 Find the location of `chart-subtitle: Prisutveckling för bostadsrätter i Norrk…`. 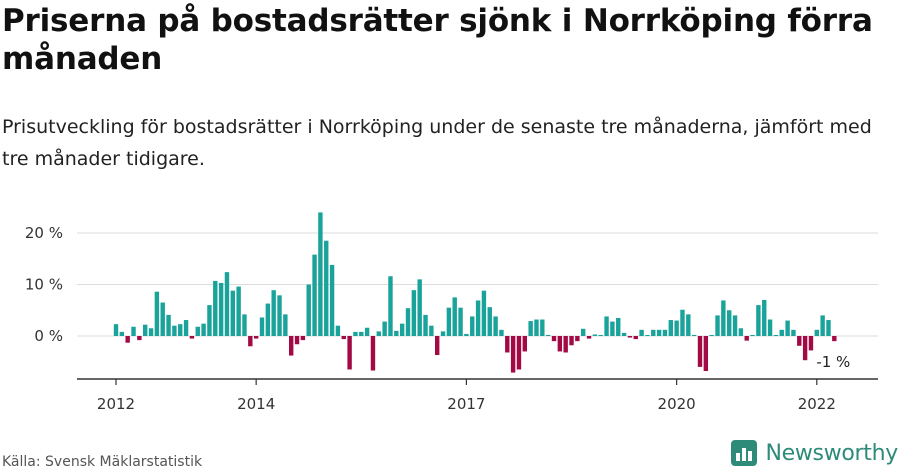

chart-subtitle: Prisutveckling för bostadsrätter i Norrk… is located at coordinates (437, 143).